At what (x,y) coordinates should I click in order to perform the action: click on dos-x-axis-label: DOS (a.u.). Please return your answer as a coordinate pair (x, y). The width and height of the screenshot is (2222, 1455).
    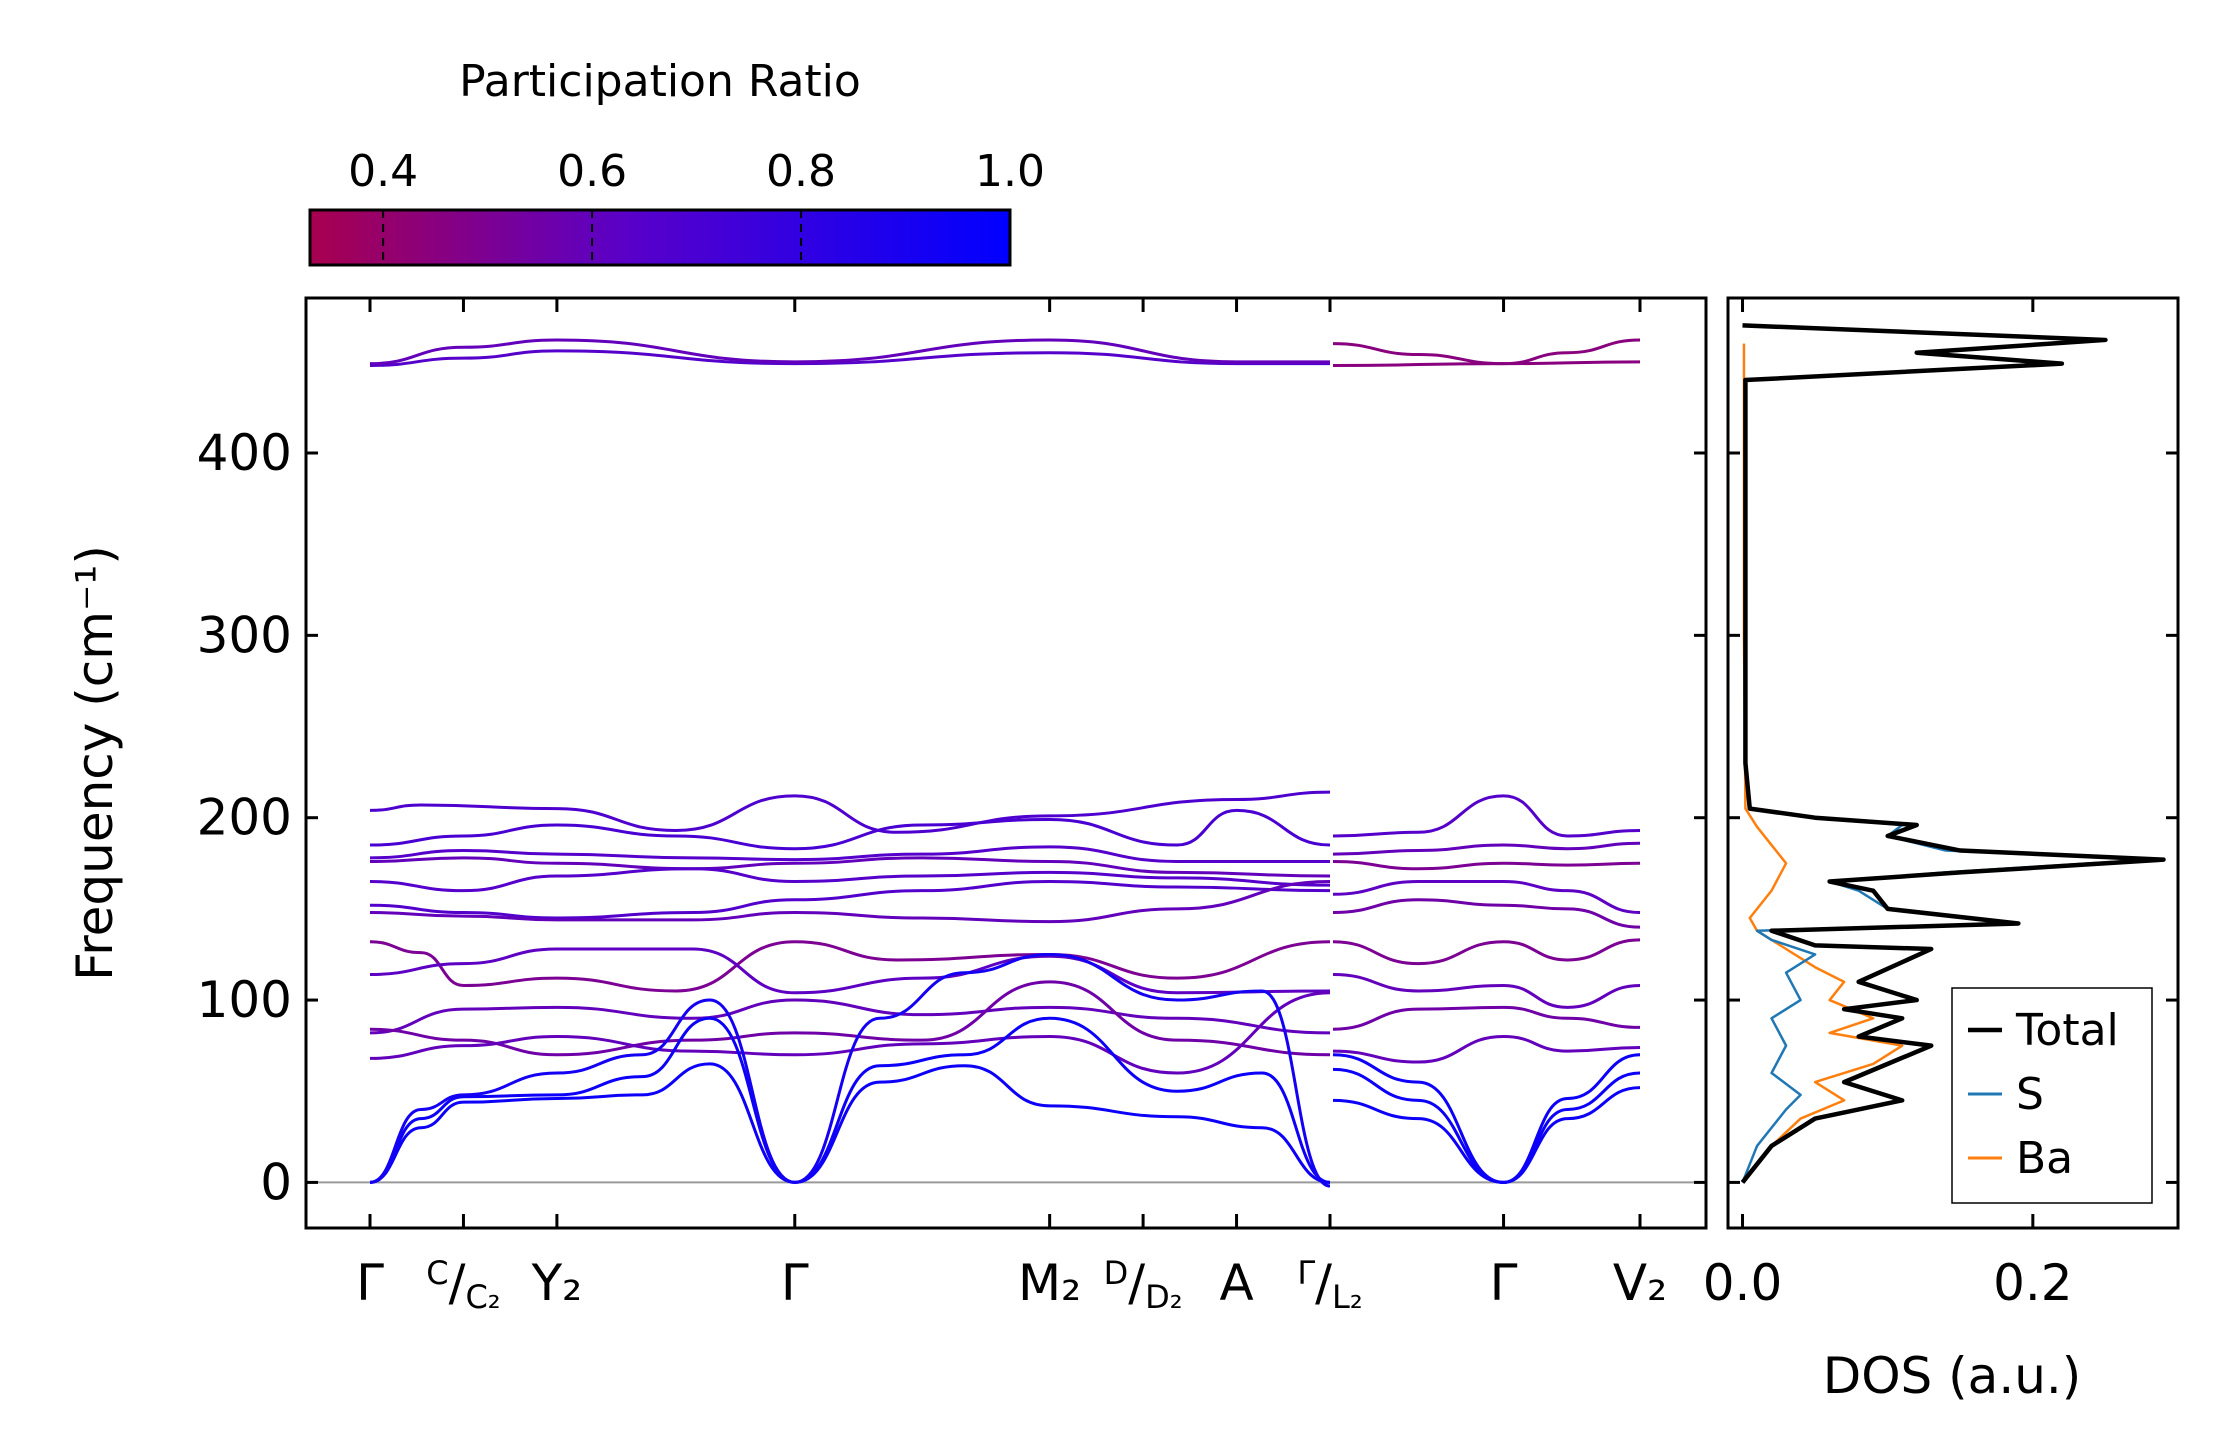
    Looking at the image, I should click on (1952, 1376).